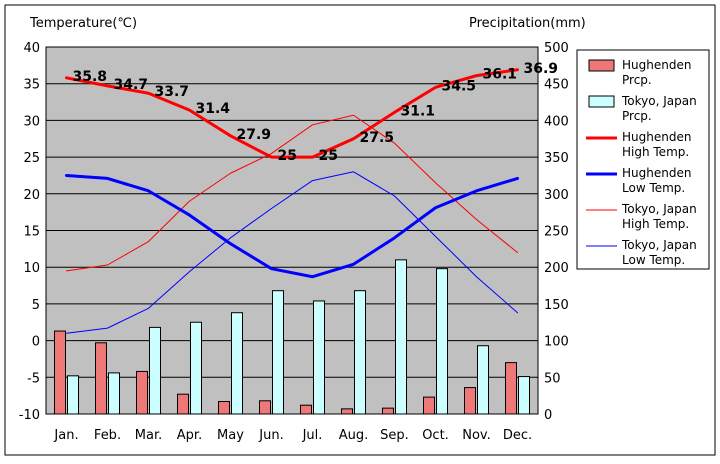 The image size is (720, 464). What do you see at coordinates (556, 342) in the screenshot?
I see `right-tick-label: 100` at bounding box center [556, 342].